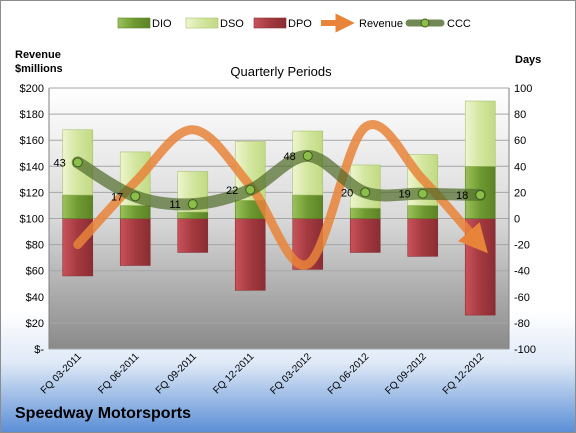 This screenshot has height=433, width=576. Describe the element at coordinates (176, 373) in the screenshot. I see `category-label: FQ 09-2011` at that location.